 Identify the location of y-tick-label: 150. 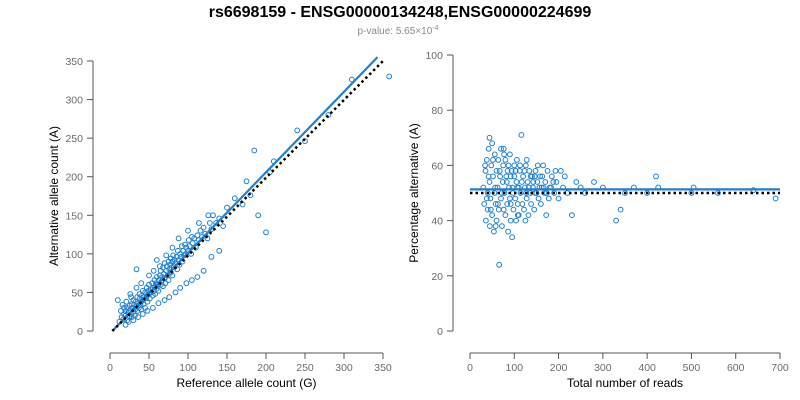
(74, 216).